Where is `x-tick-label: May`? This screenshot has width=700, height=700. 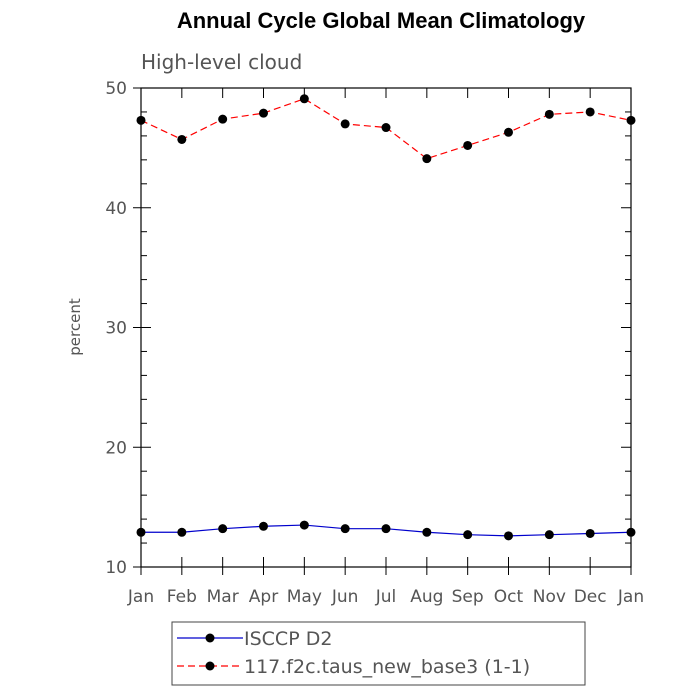 x-tick-label: May is located at coordinates (304, 597).